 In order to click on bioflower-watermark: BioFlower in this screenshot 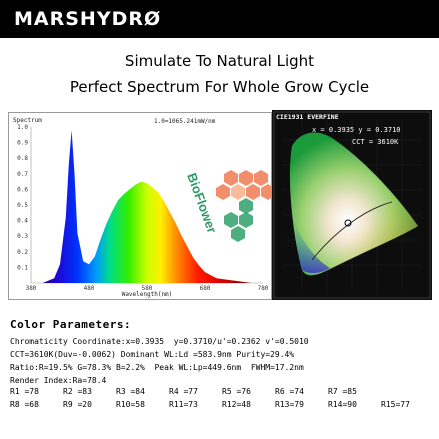, I will do `click(202, 203)`.